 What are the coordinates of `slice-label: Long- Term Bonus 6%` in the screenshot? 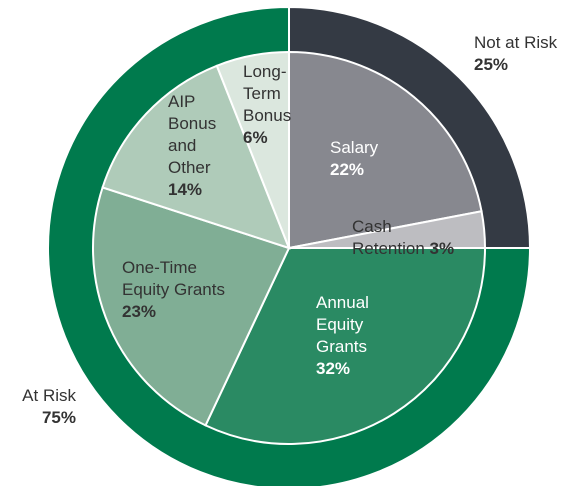 It's located at (267, 105).